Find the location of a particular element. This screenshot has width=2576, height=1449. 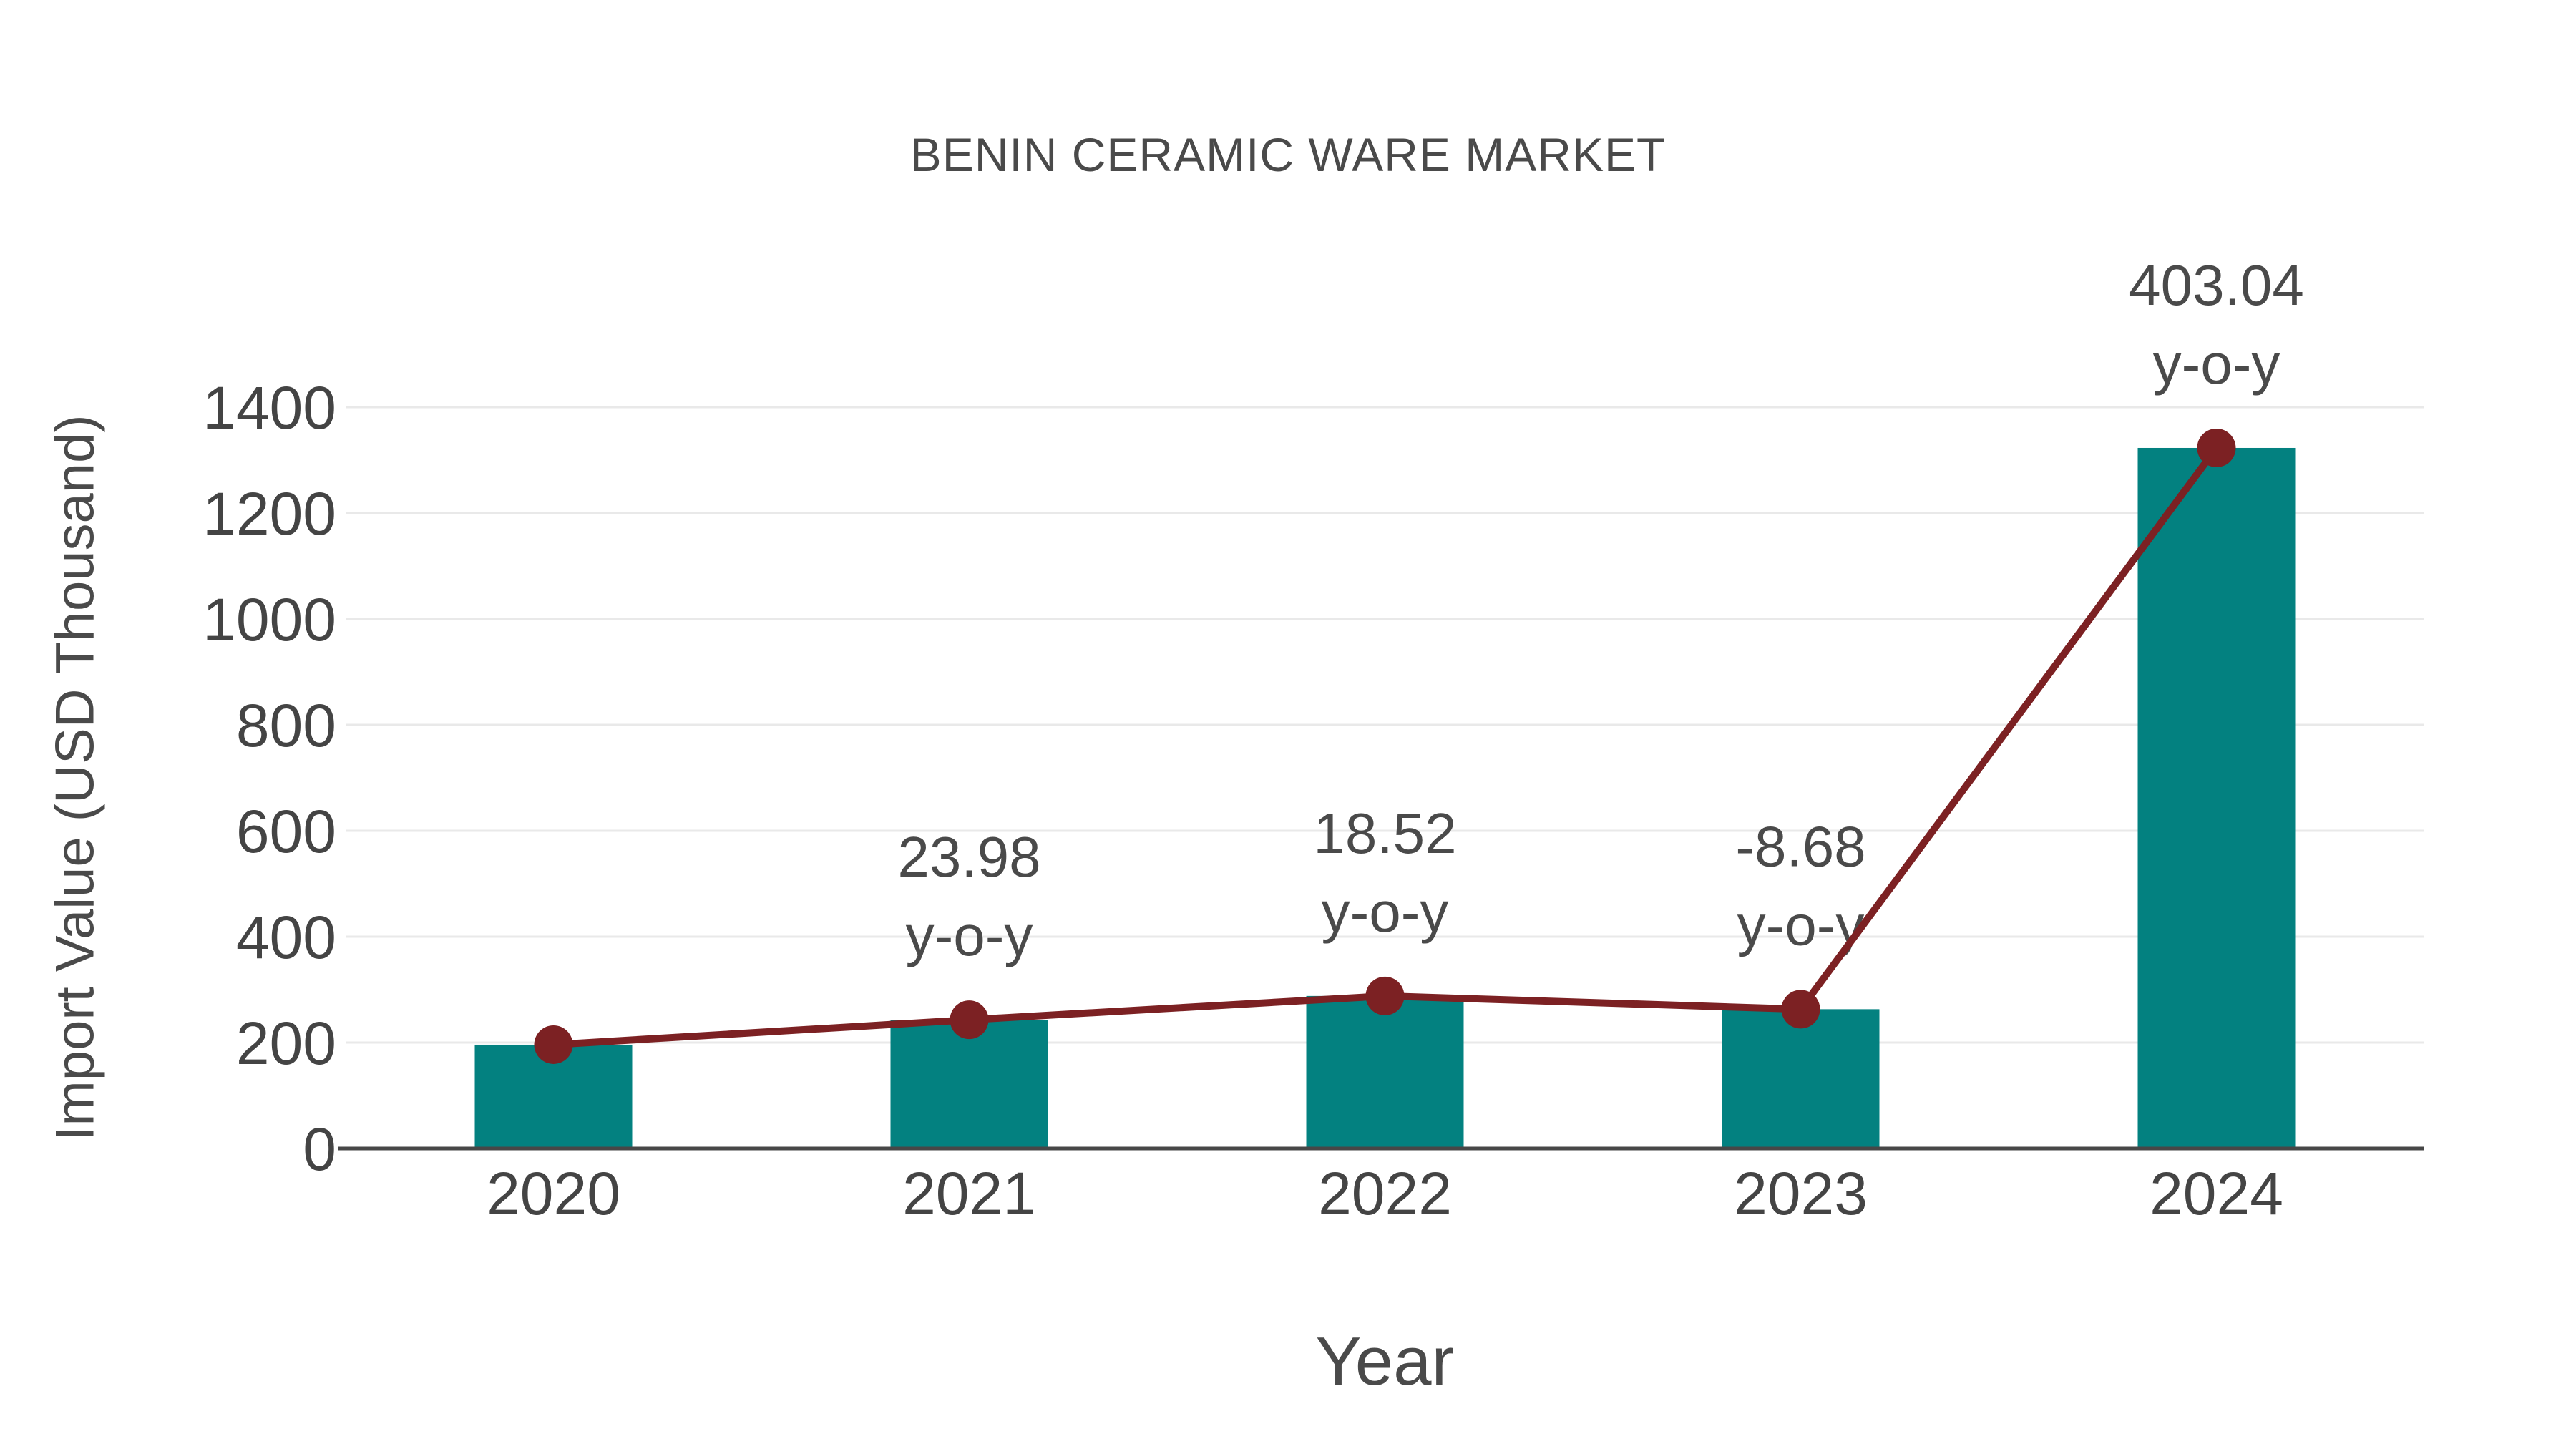

trend-marker-2022 is located at coordinates (1385, 995).